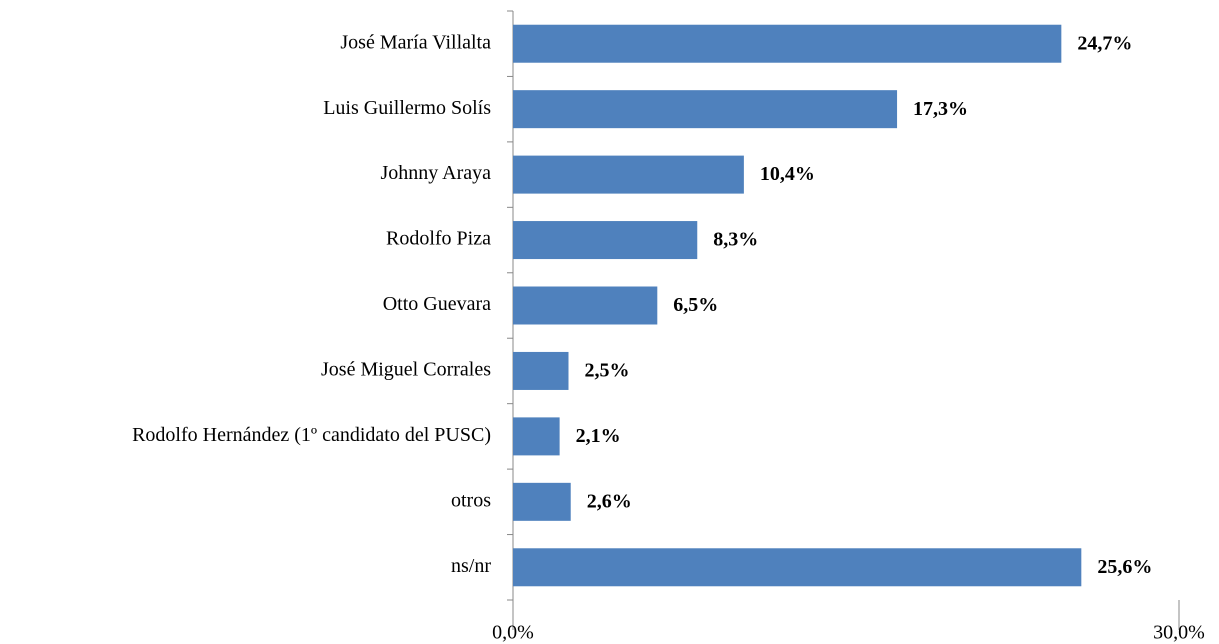  What do you see at coordinates (415, 42) in the screenshot?
I see `y-tick-label: José María Villalta` at bounding box center [415, 42].